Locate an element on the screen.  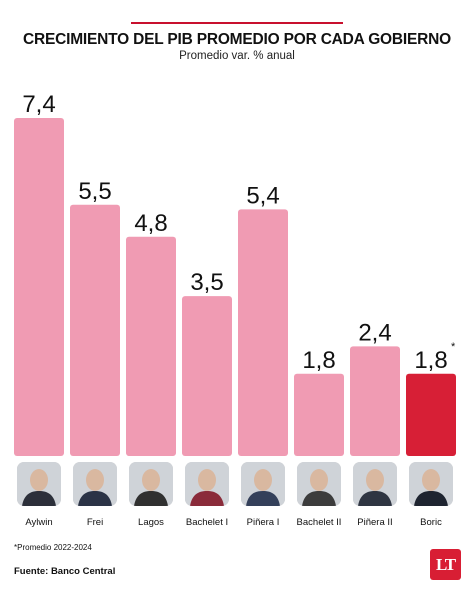
portrait-name-label: Piñera II is located at coordinates (375, 522).